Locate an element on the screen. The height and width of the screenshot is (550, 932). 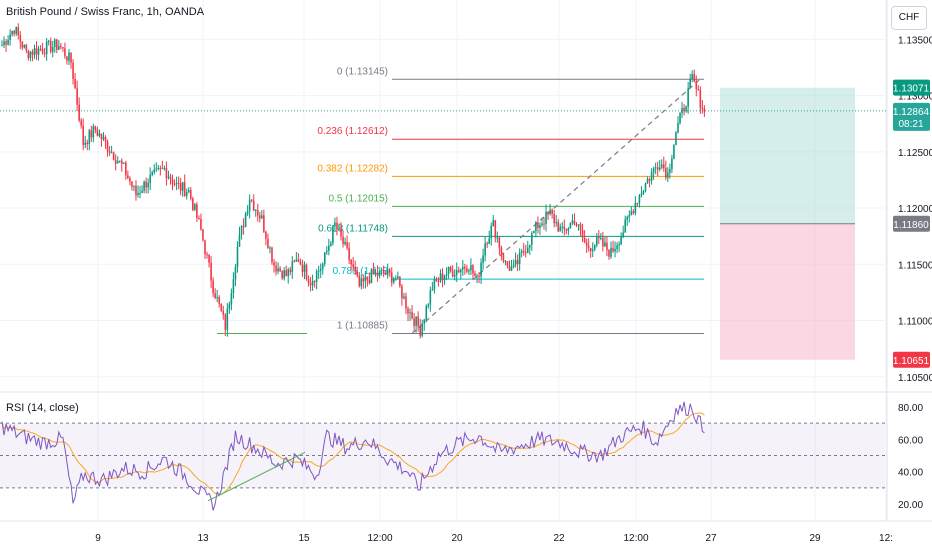
time-tick-label: 20 is located at coordinates (457, 538).